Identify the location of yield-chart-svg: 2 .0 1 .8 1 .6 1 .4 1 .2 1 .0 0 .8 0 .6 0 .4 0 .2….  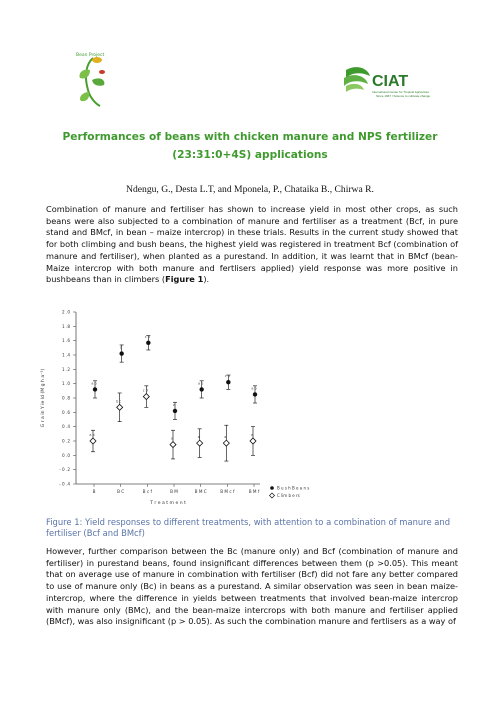
(174, 408).